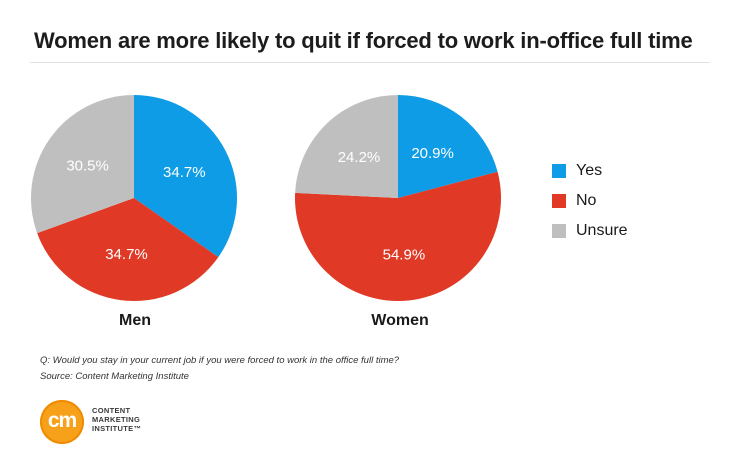  What do you see at coordinates (111, 410) in the screenshot?
I see `logo-line-1: CONTENT` at bounding box center [111, 410].